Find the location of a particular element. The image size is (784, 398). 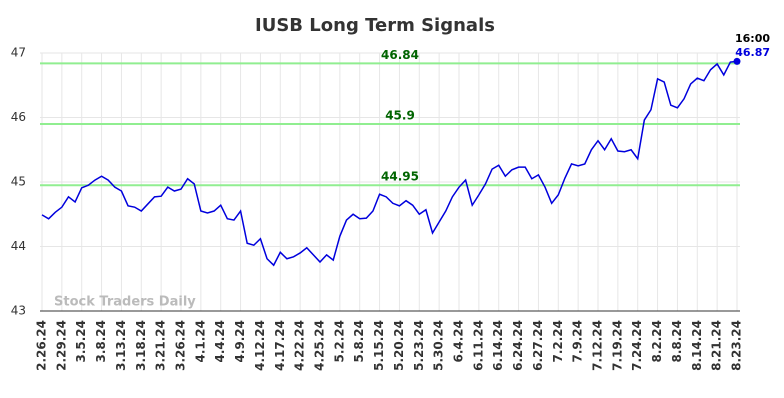

x-tick-label: 5.23.24 is located at coordinates (419, 345).